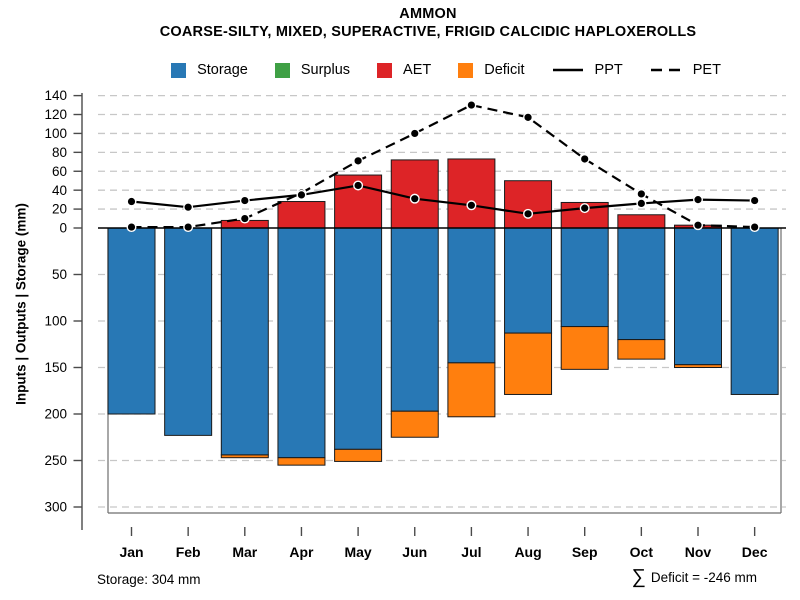 This screenshot has width=800, height=600. I want to click on deficit-bar-Jun, so click(414, 424).